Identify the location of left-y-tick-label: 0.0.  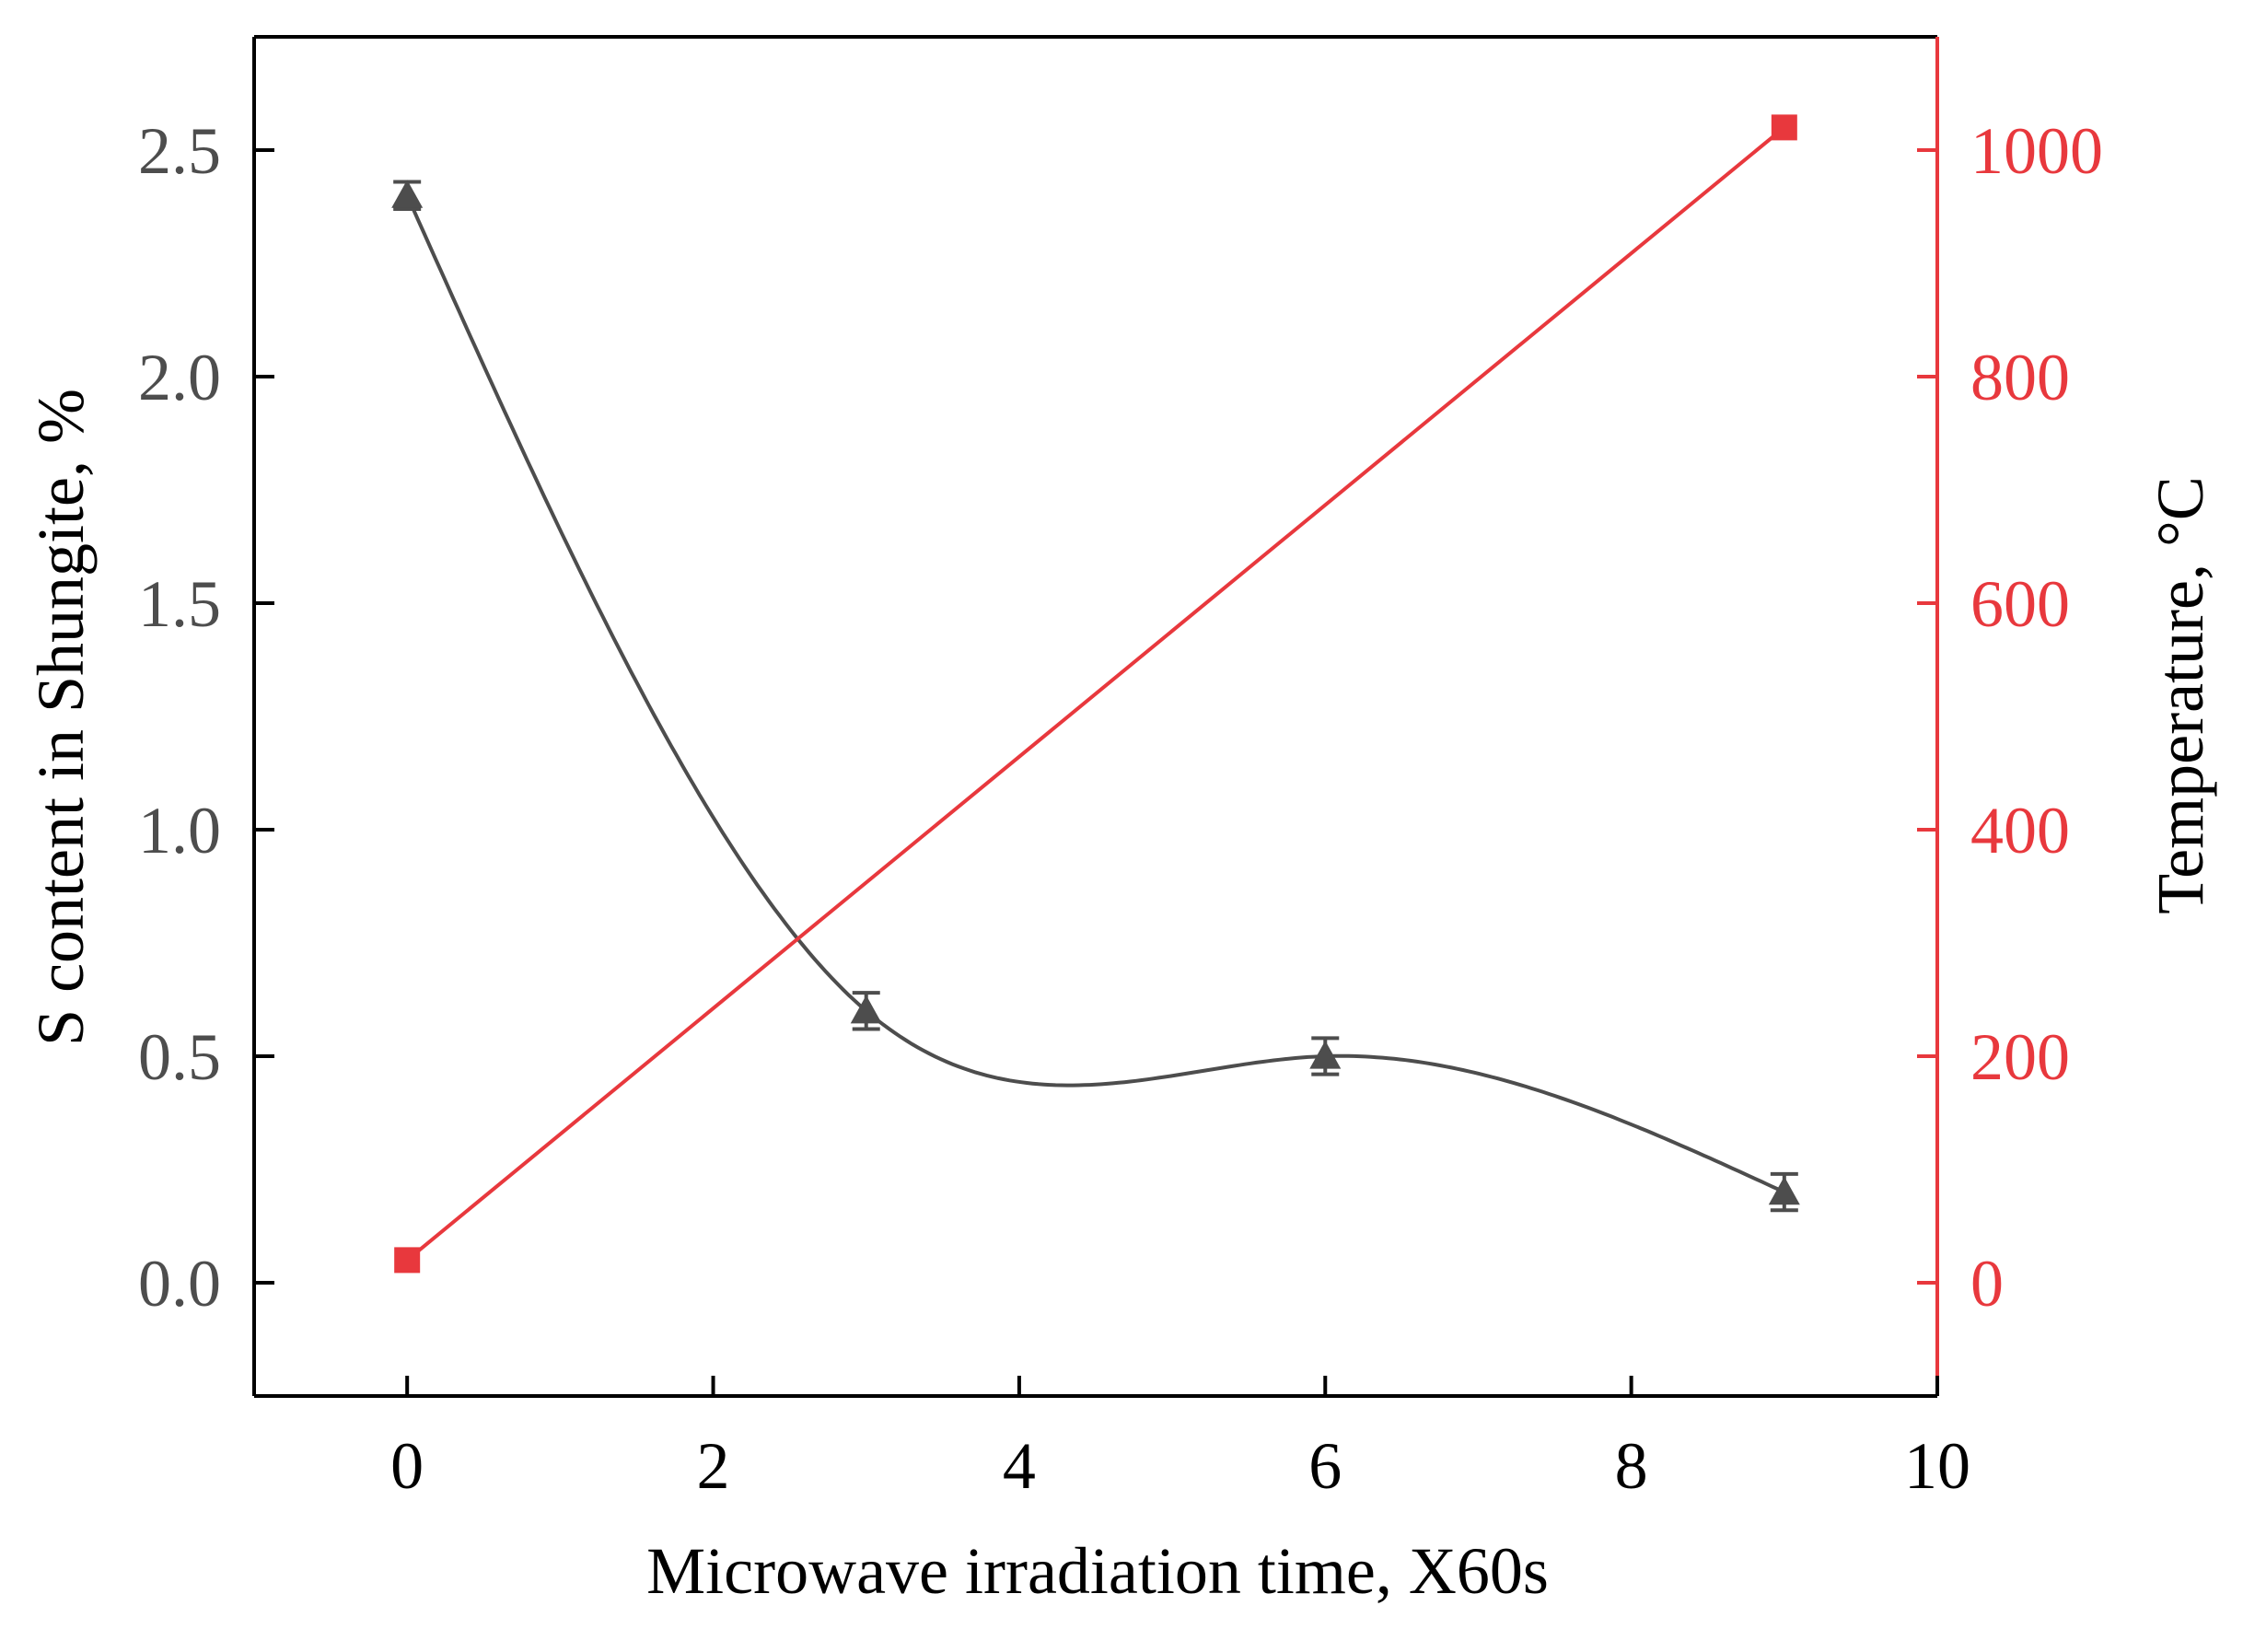
(179, 1283).